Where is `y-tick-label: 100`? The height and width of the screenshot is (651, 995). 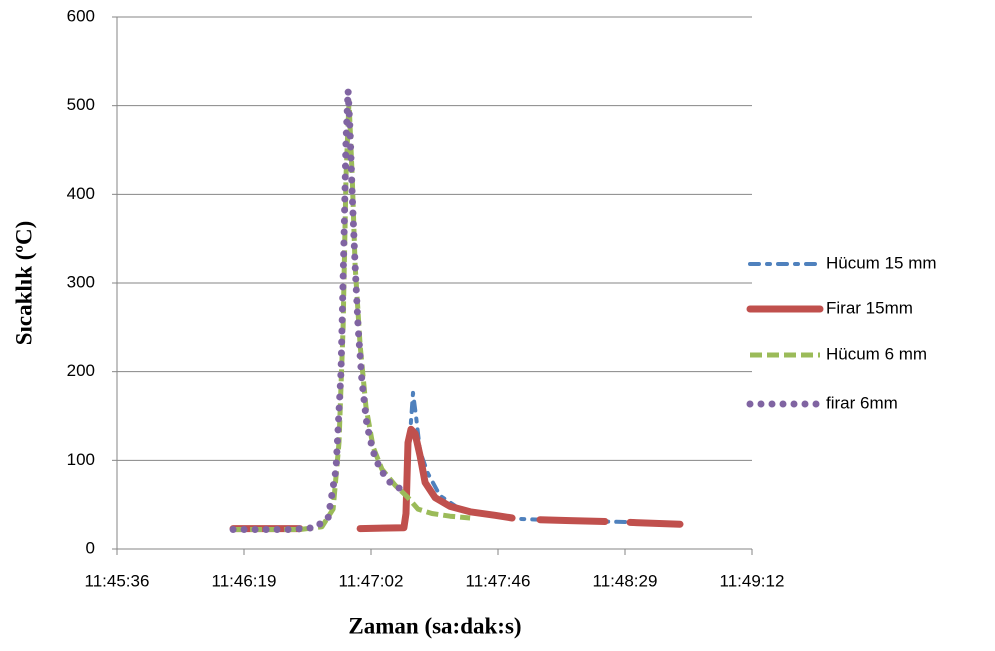
y-tick-label: 100 is located at coordinates (81, 459).